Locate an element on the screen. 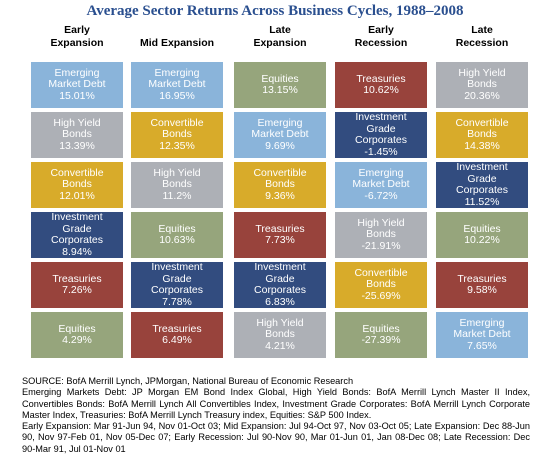  sector-cell: High Yield Bonds 11.2% is located at coordinates (177, 185).